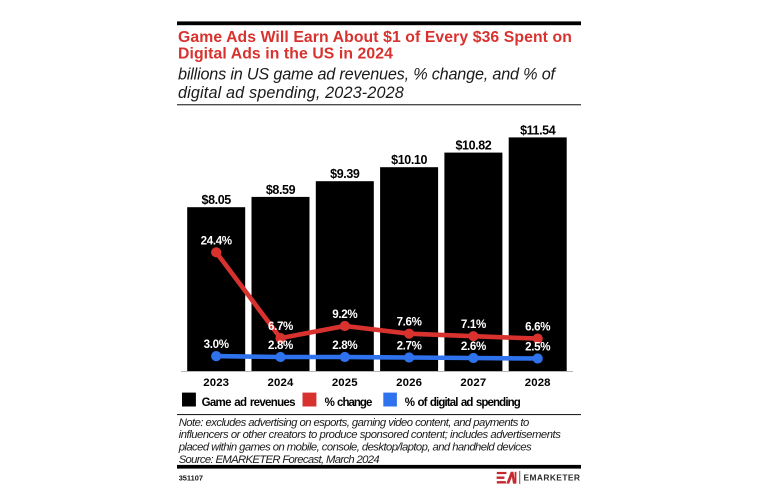  What do you see at coordinates (281, 190) in the screenshot?
I see `svg-text: $8.59` at bounding box center [281, 190].